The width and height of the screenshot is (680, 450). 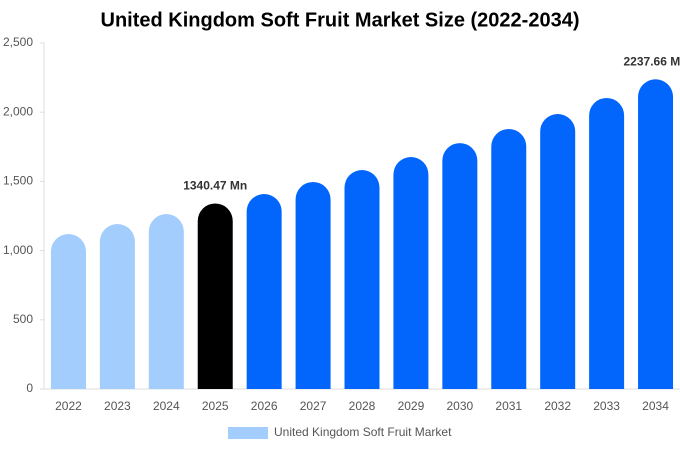 I want to click on y-tick-label: 2,000, so click(x=18, y=111).